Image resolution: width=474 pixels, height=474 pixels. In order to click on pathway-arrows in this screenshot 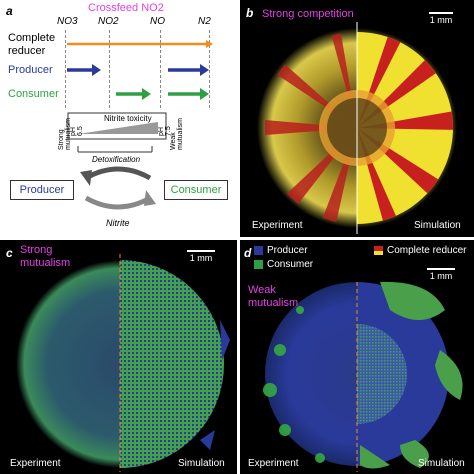, I will do `click(140, 125)`.